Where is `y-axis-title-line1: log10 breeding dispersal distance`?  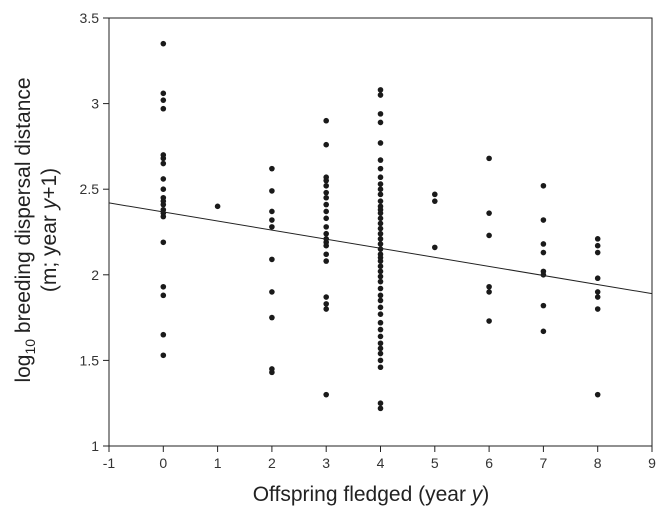 y-axis-title-line1: log10 breeding dispersal distance is located at coordinates (25, 229).